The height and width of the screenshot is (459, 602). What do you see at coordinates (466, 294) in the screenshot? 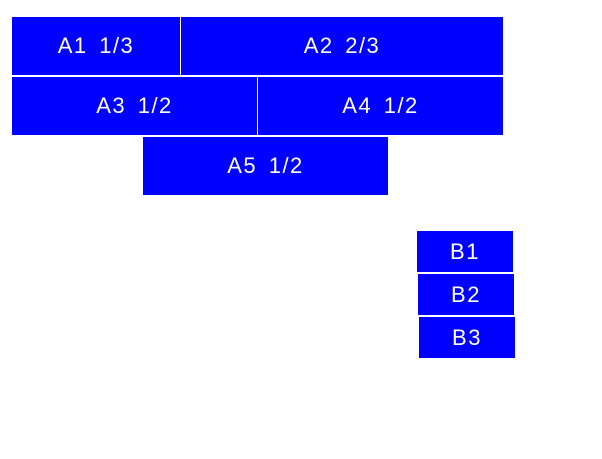
I see `box-b2: B2` at bounding box center [466, 294].